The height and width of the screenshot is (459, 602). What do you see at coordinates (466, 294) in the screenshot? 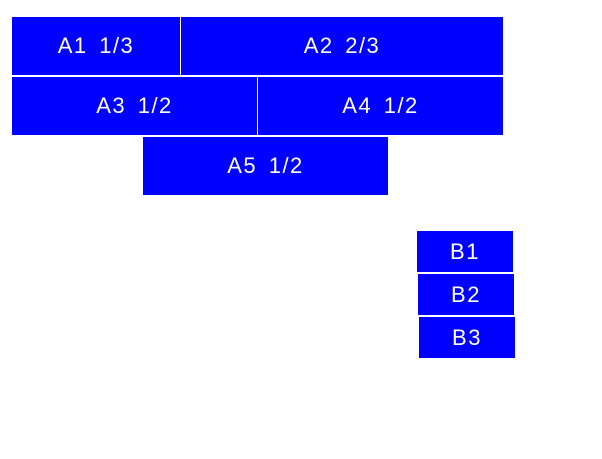
I see `box-b2: B2` at bounding box center [466, 294].